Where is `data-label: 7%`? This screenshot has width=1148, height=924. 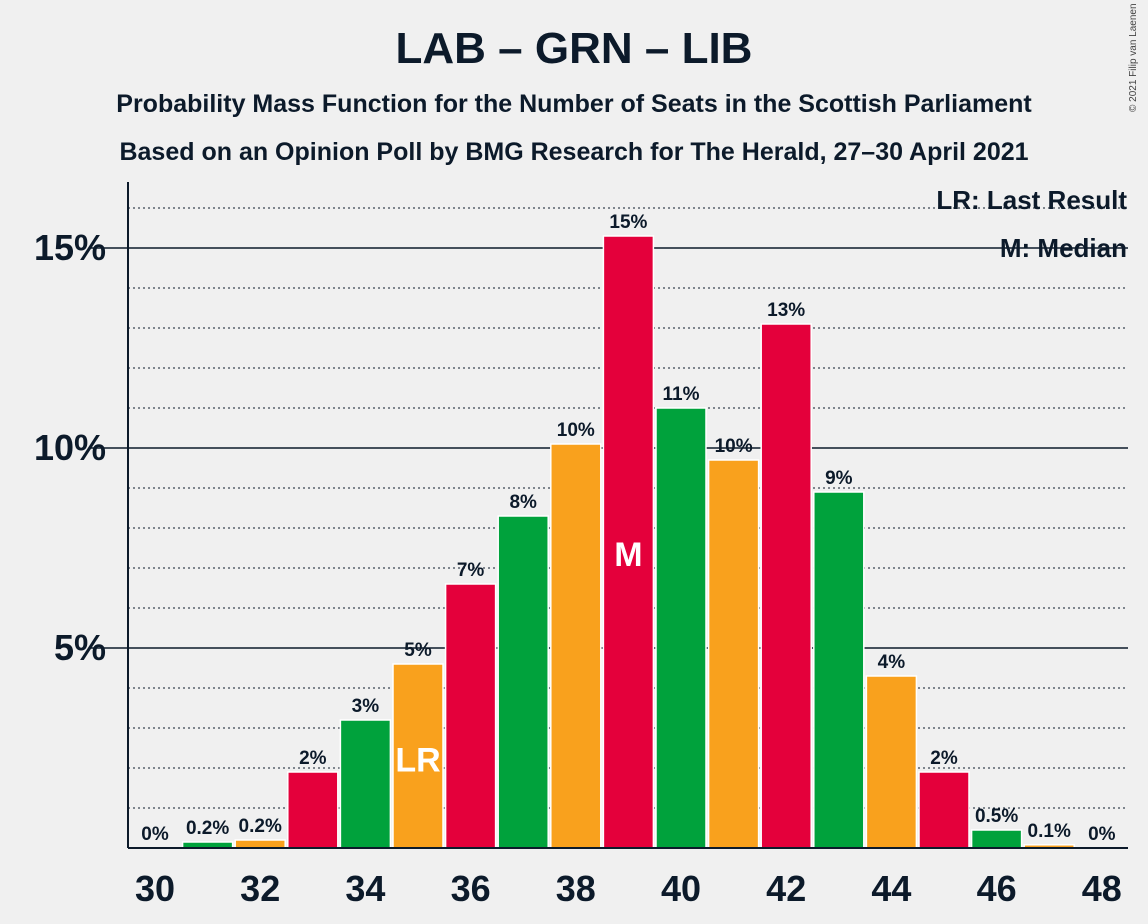 data-label: 7% is located at coordinates (471, 570).